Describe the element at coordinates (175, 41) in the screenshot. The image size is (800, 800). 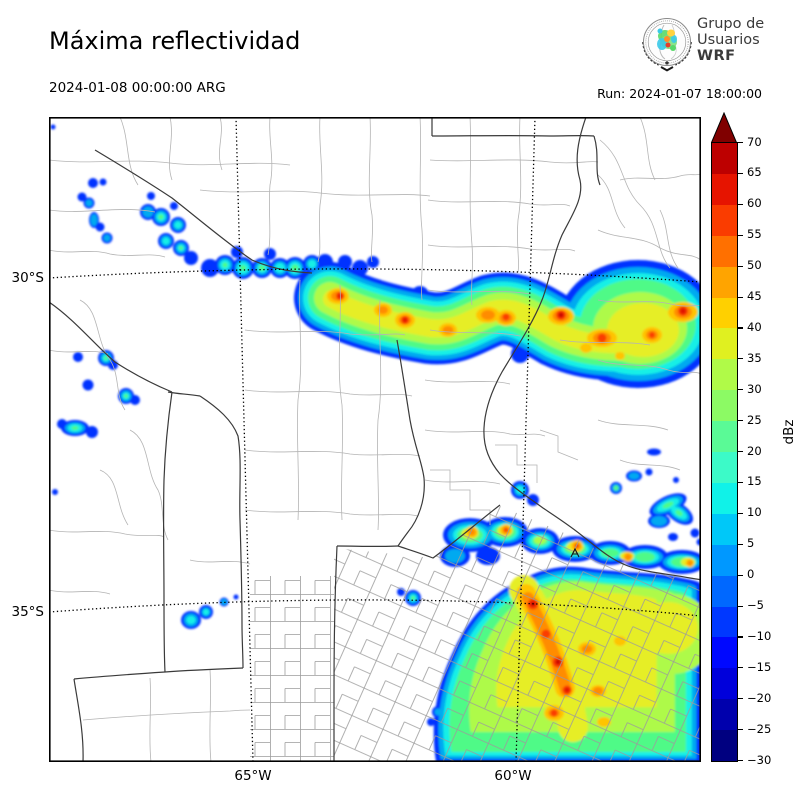
I see `page-title: Máxima reflectividad` at that location.